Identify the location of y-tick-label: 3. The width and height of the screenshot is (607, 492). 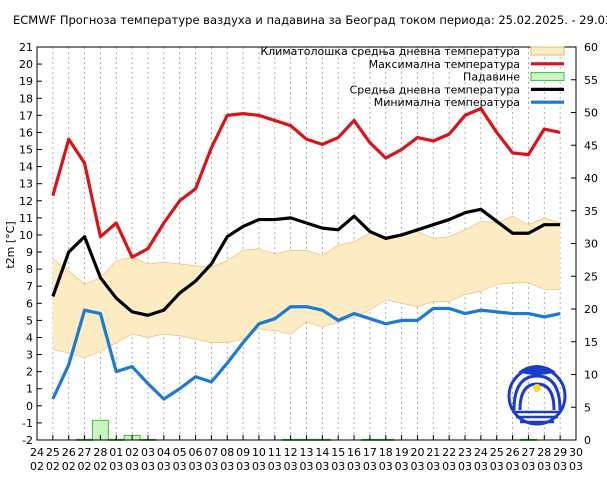
(29, 355).